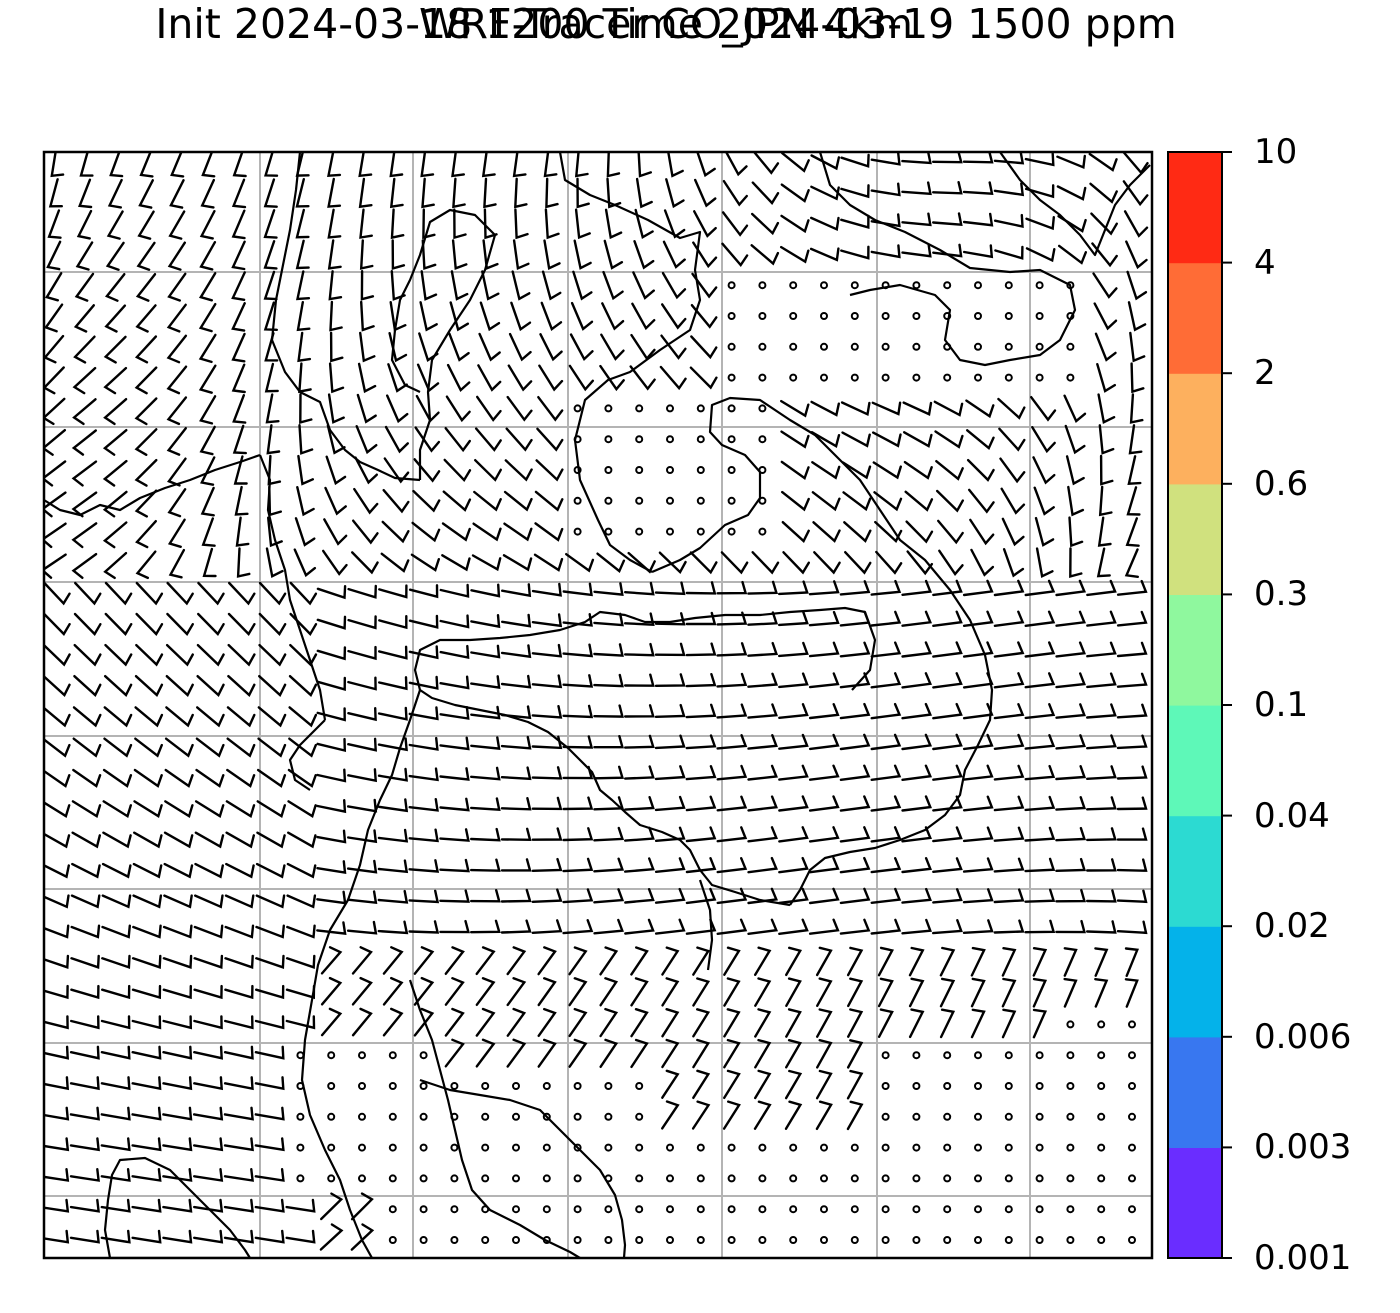 This screenshot has height=1313, width=1400. I want to click on colorbar-tick-label: 0.001, so click(1303, 1258).